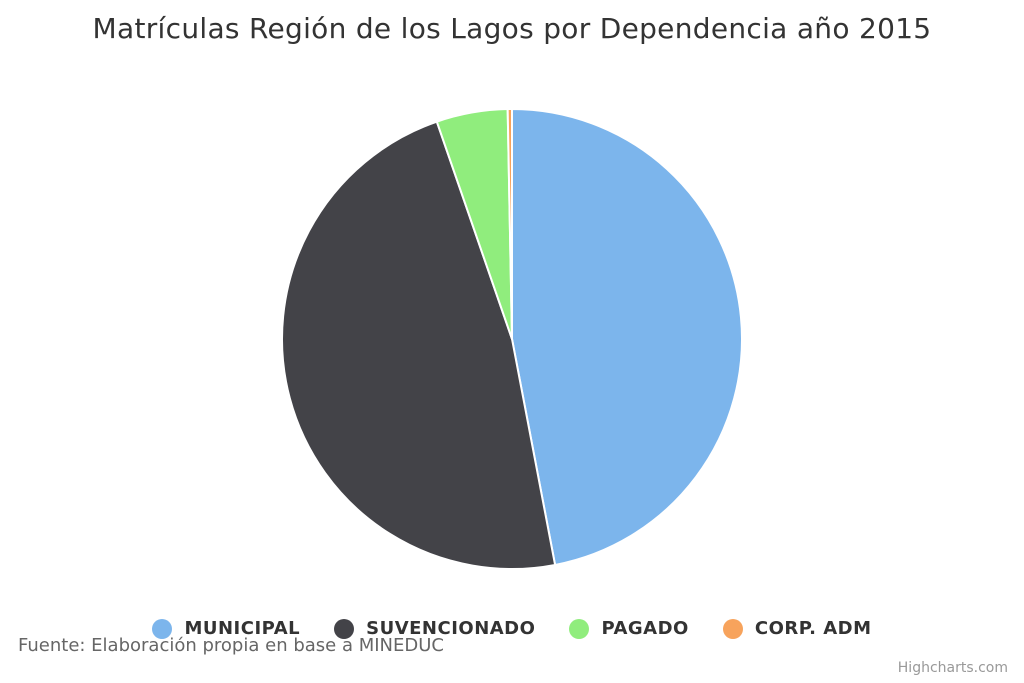 Image resolution: width=1024 pixels, height=683 pixels. I want to click on legend-item-suvencionado: SUVENCIONADO, so click(434, 628).